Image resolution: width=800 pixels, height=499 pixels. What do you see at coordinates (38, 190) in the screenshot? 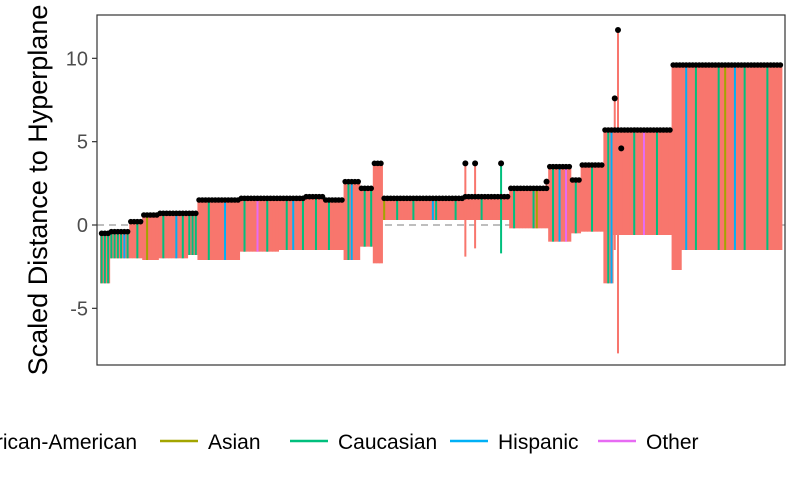
I see `y-axis-label: Scaled Distance to Hyperplane` at bounding box center [38, 190].